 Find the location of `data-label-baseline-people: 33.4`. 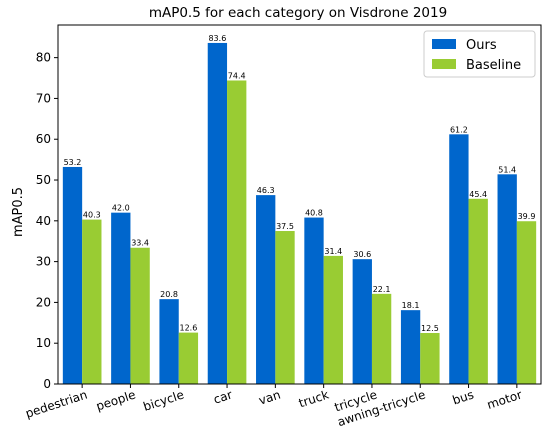

data-label-baseline-people: 33.4 is located at coordinates (140, 243).